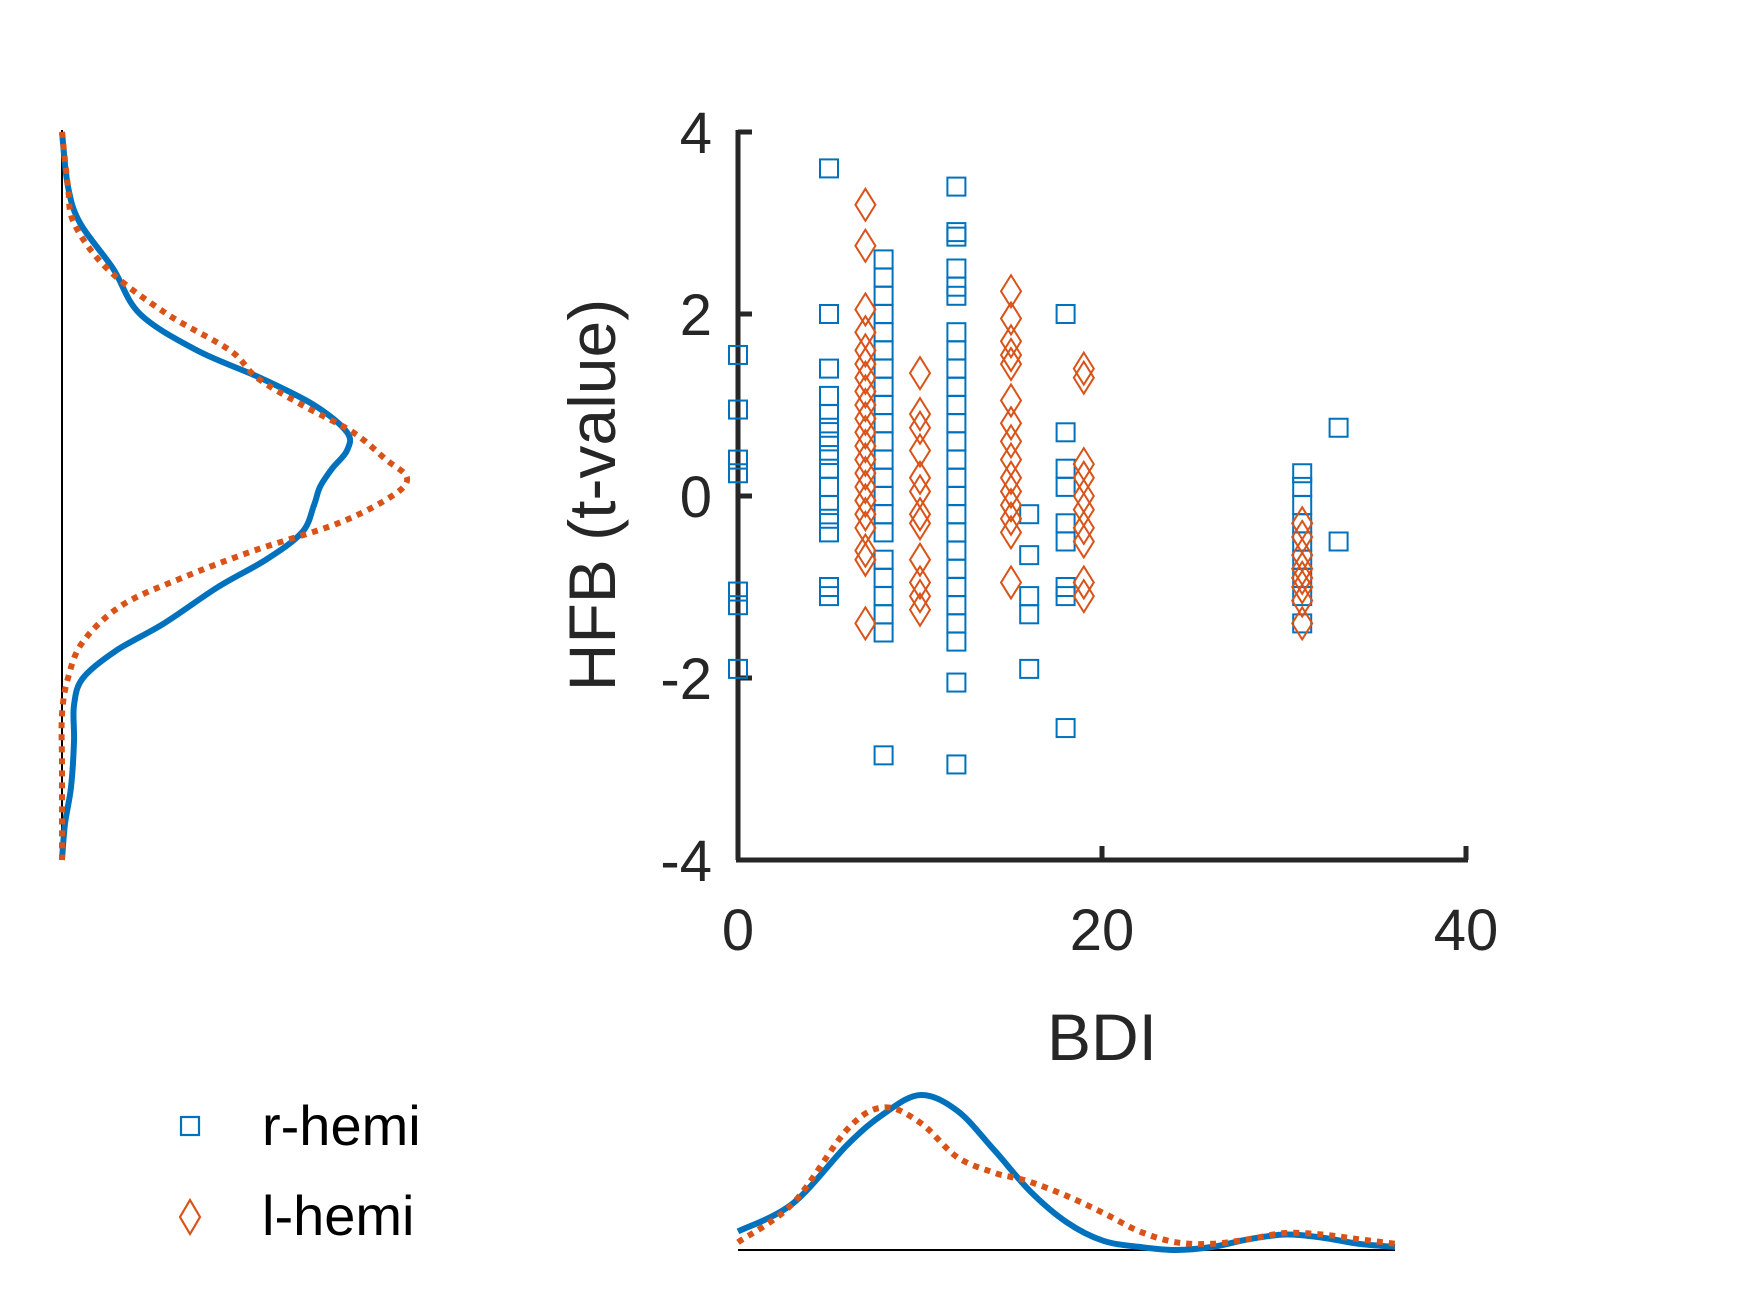 The image size is (1750, 1313). Describe the element at coordinates (696, 497) in the screenshot. I see `y-tick-label: 0` at that location.